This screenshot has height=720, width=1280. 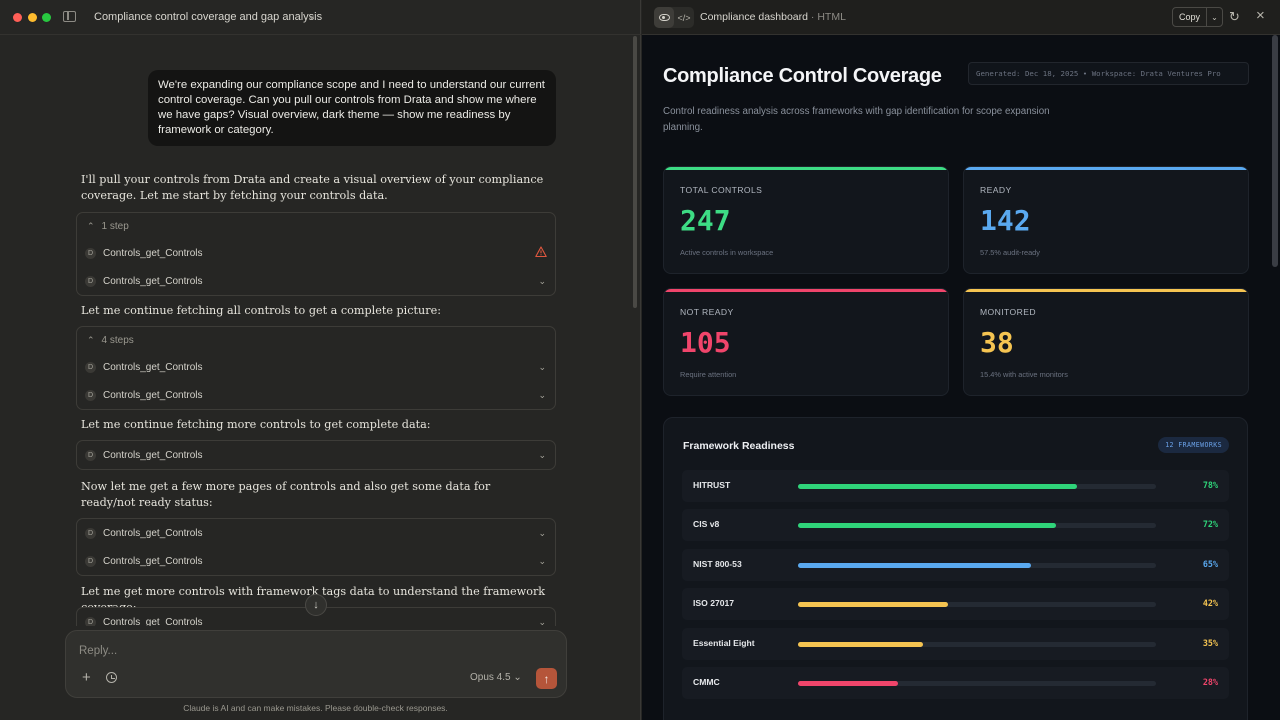 I want to click on framework-row: NIST 800-53 65%, so click(x=955, y=565).